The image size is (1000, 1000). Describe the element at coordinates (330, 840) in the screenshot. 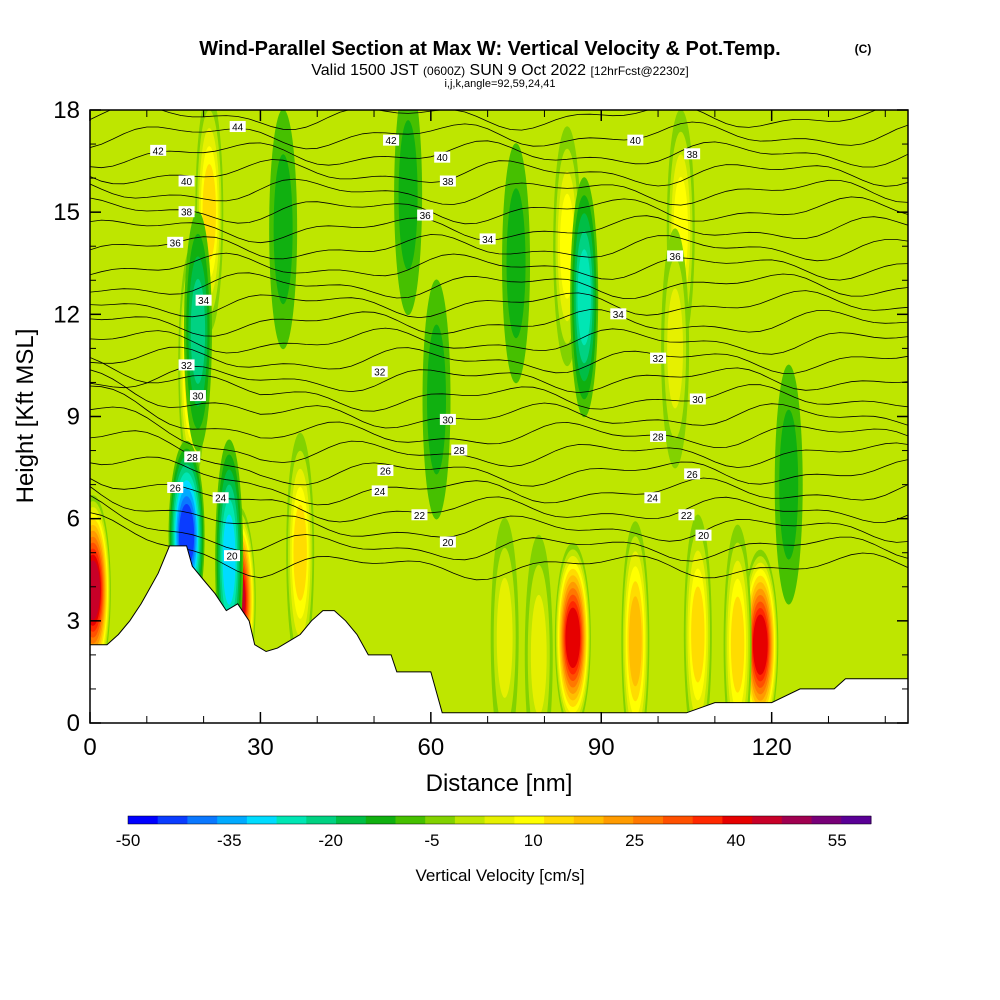

I see `colorbar-tick-label: -20` at that location.